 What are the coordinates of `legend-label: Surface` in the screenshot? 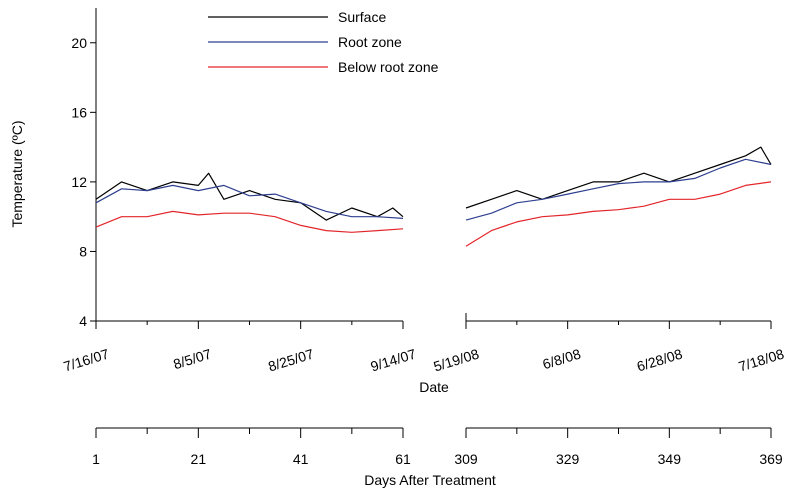 It's located at (362, 17).